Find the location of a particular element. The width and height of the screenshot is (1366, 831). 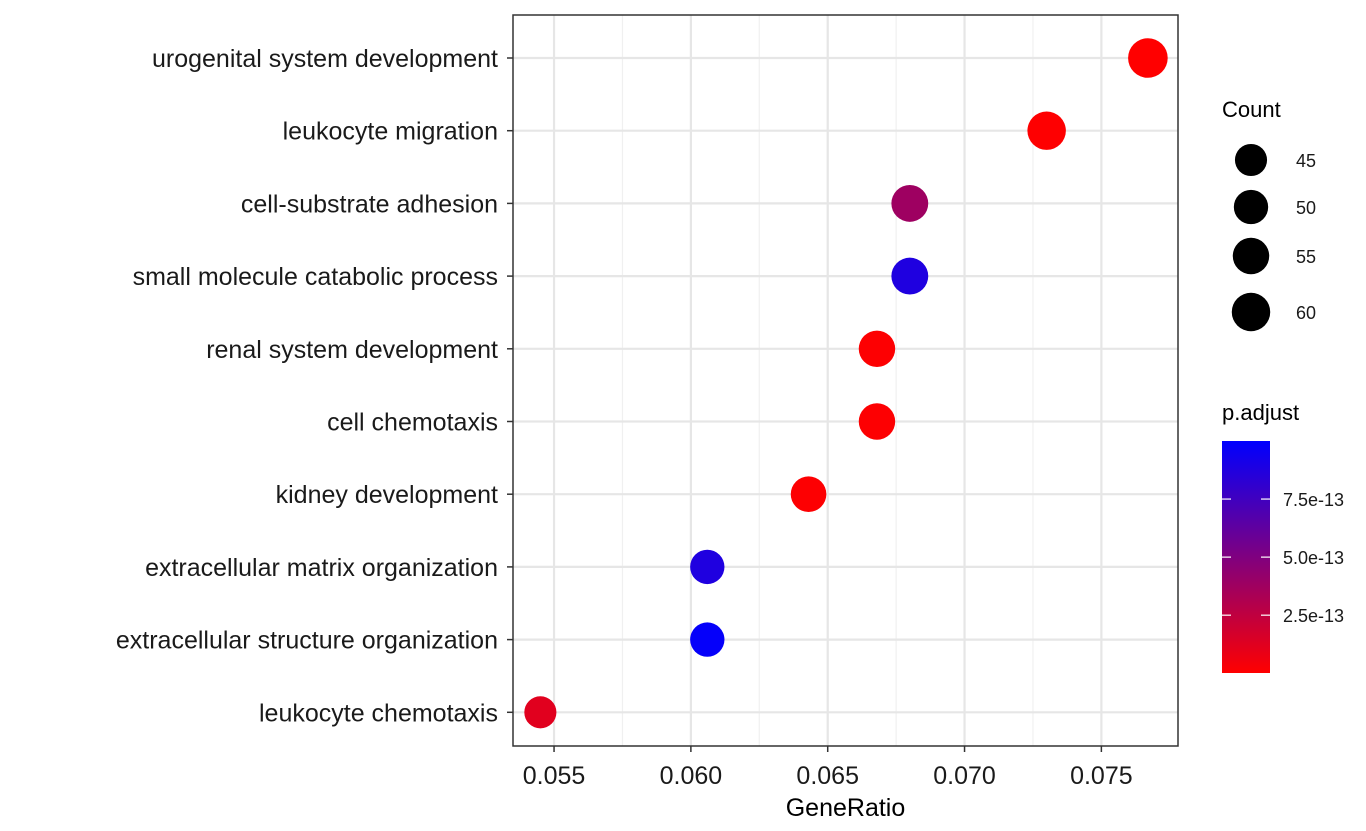

x-tick-label: 0.070 is located at coordinates (964, 776).